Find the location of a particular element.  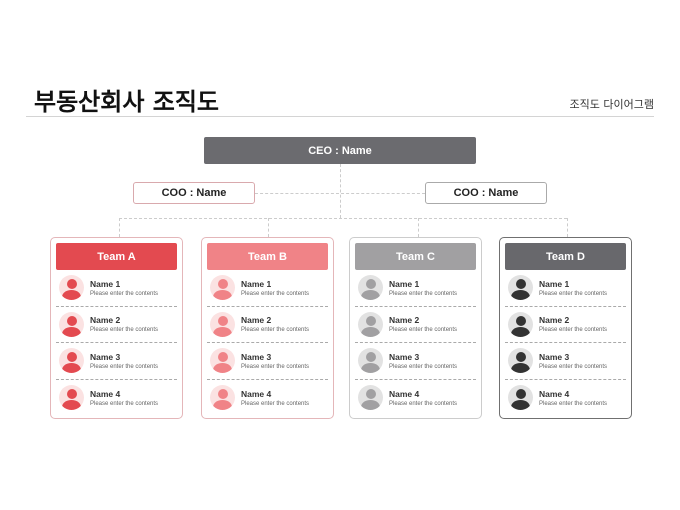

coo-box-right: COO : Name is located at coordinates (486, 193).